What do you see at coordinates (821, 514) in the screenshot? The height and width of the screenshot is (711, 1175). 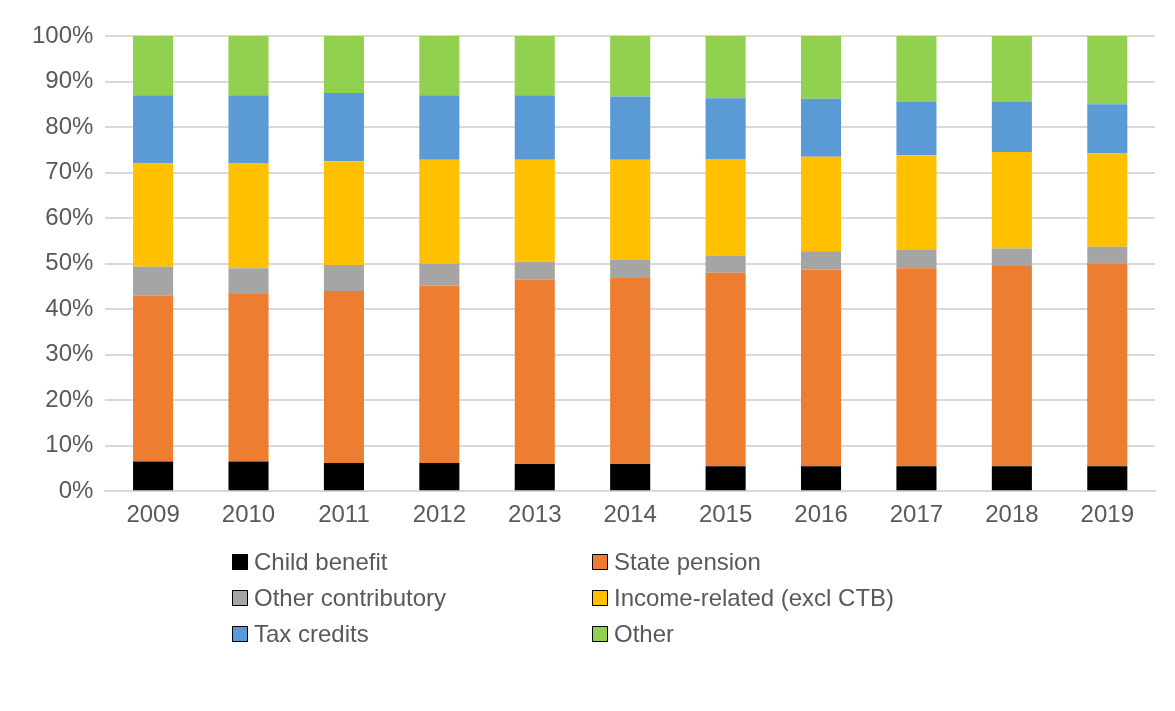 I see `x-tick-label: 2016` at bounding box center [821, 514].